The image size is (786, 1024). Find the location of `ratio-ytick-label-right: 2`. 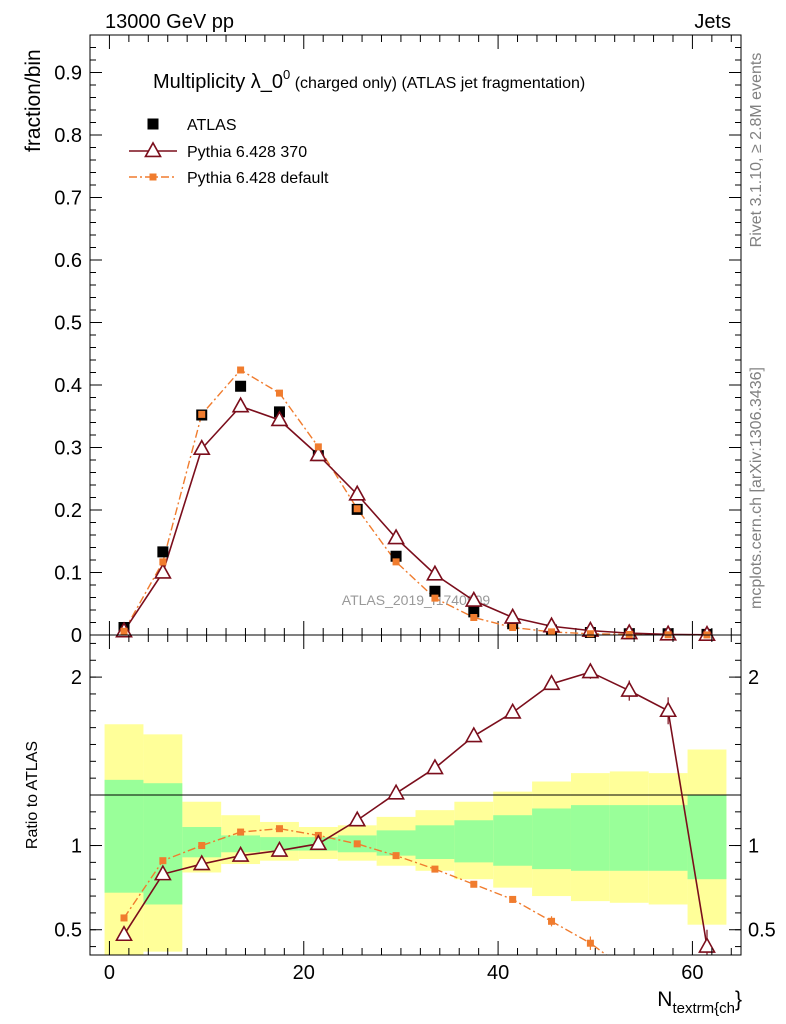

ratio-ytick-label-right: 2 is located at coordinates (753, 678).